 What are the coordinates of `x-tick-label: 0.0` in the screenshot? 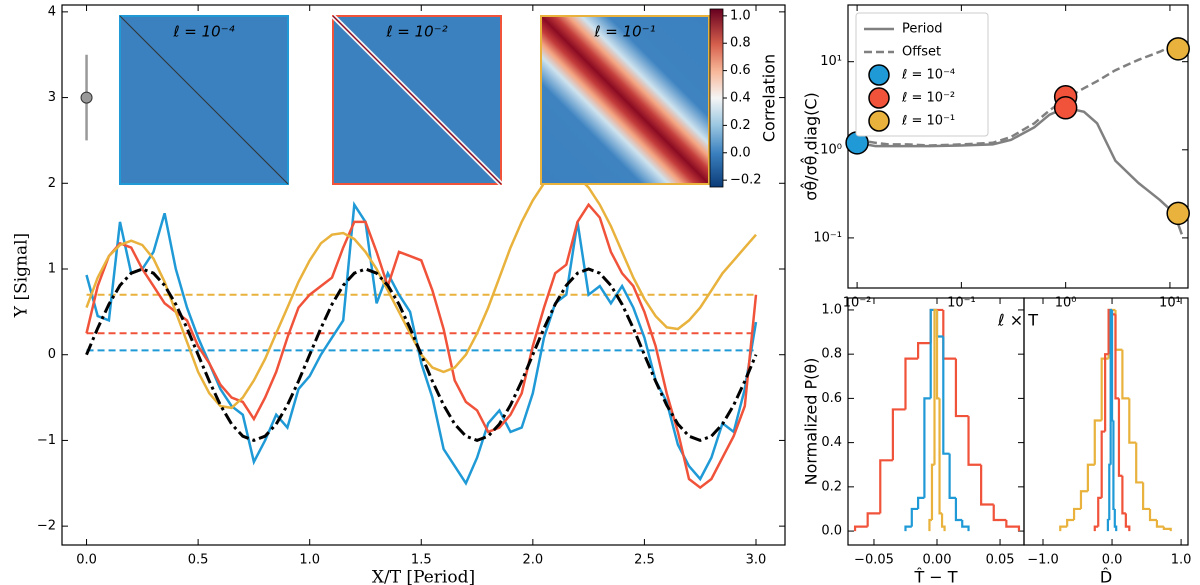 It's located at (86, 560).